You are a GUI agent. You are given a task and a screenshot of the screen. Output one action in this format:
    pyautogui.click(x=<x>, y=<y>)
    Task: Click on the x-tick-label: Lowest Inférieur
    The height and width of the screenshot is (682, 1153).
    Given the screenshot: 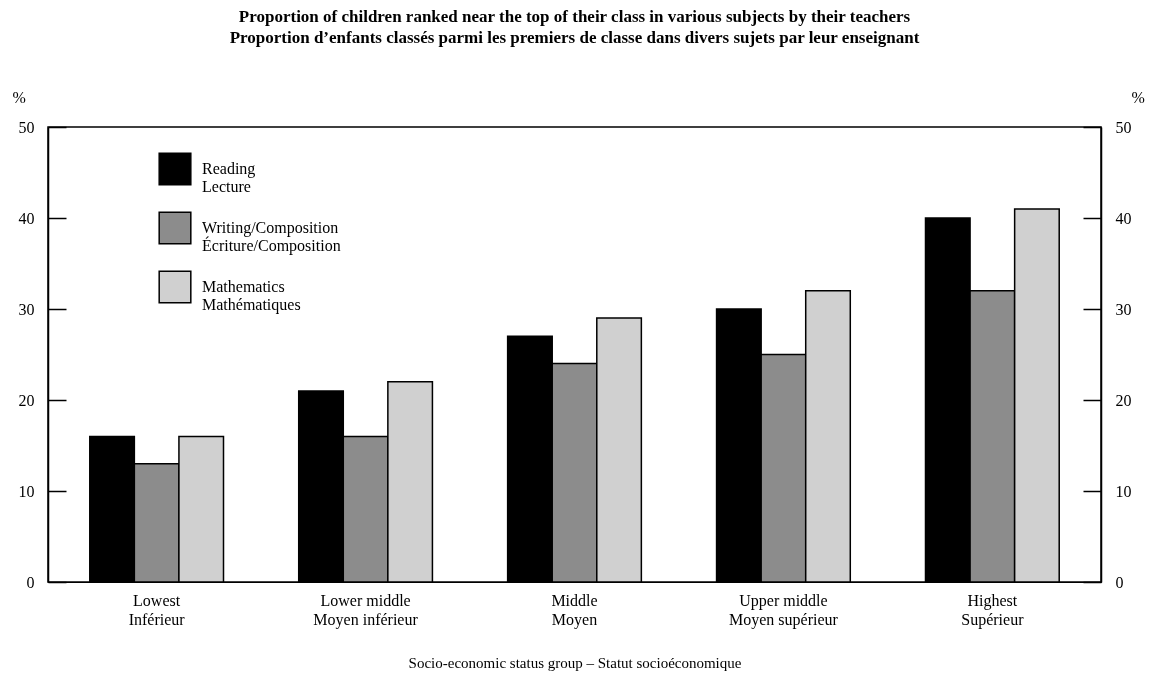 What is the action you would take?
    pyautogui.click(x=157, y=609)
    